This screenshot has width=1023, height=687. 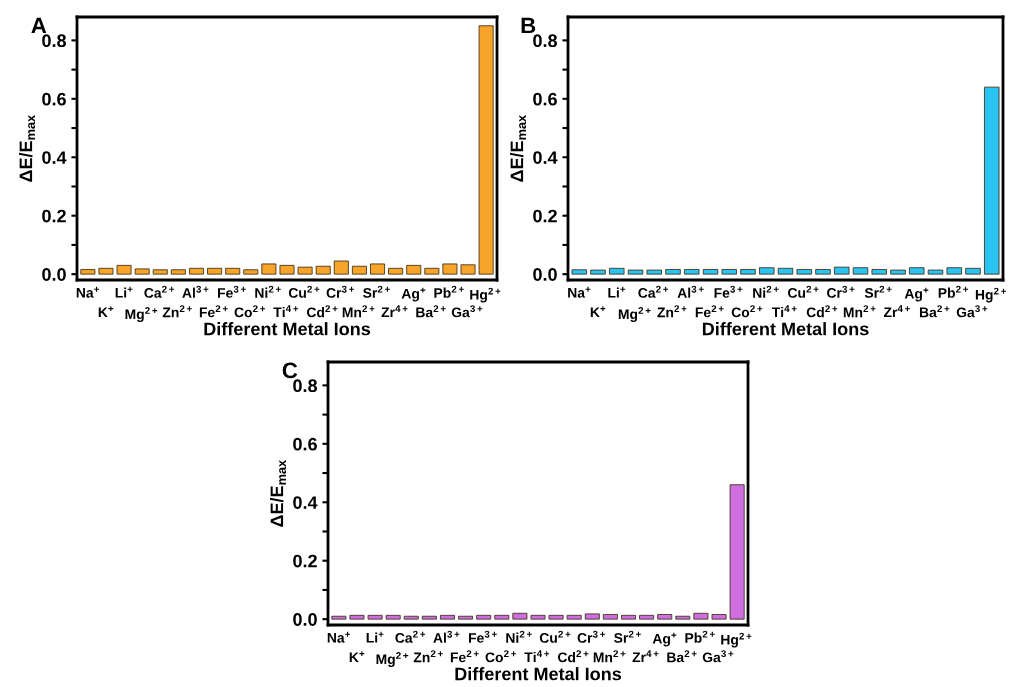 I want to click on x-tick-label: K$^{+}$, so click(x=357, y=657).